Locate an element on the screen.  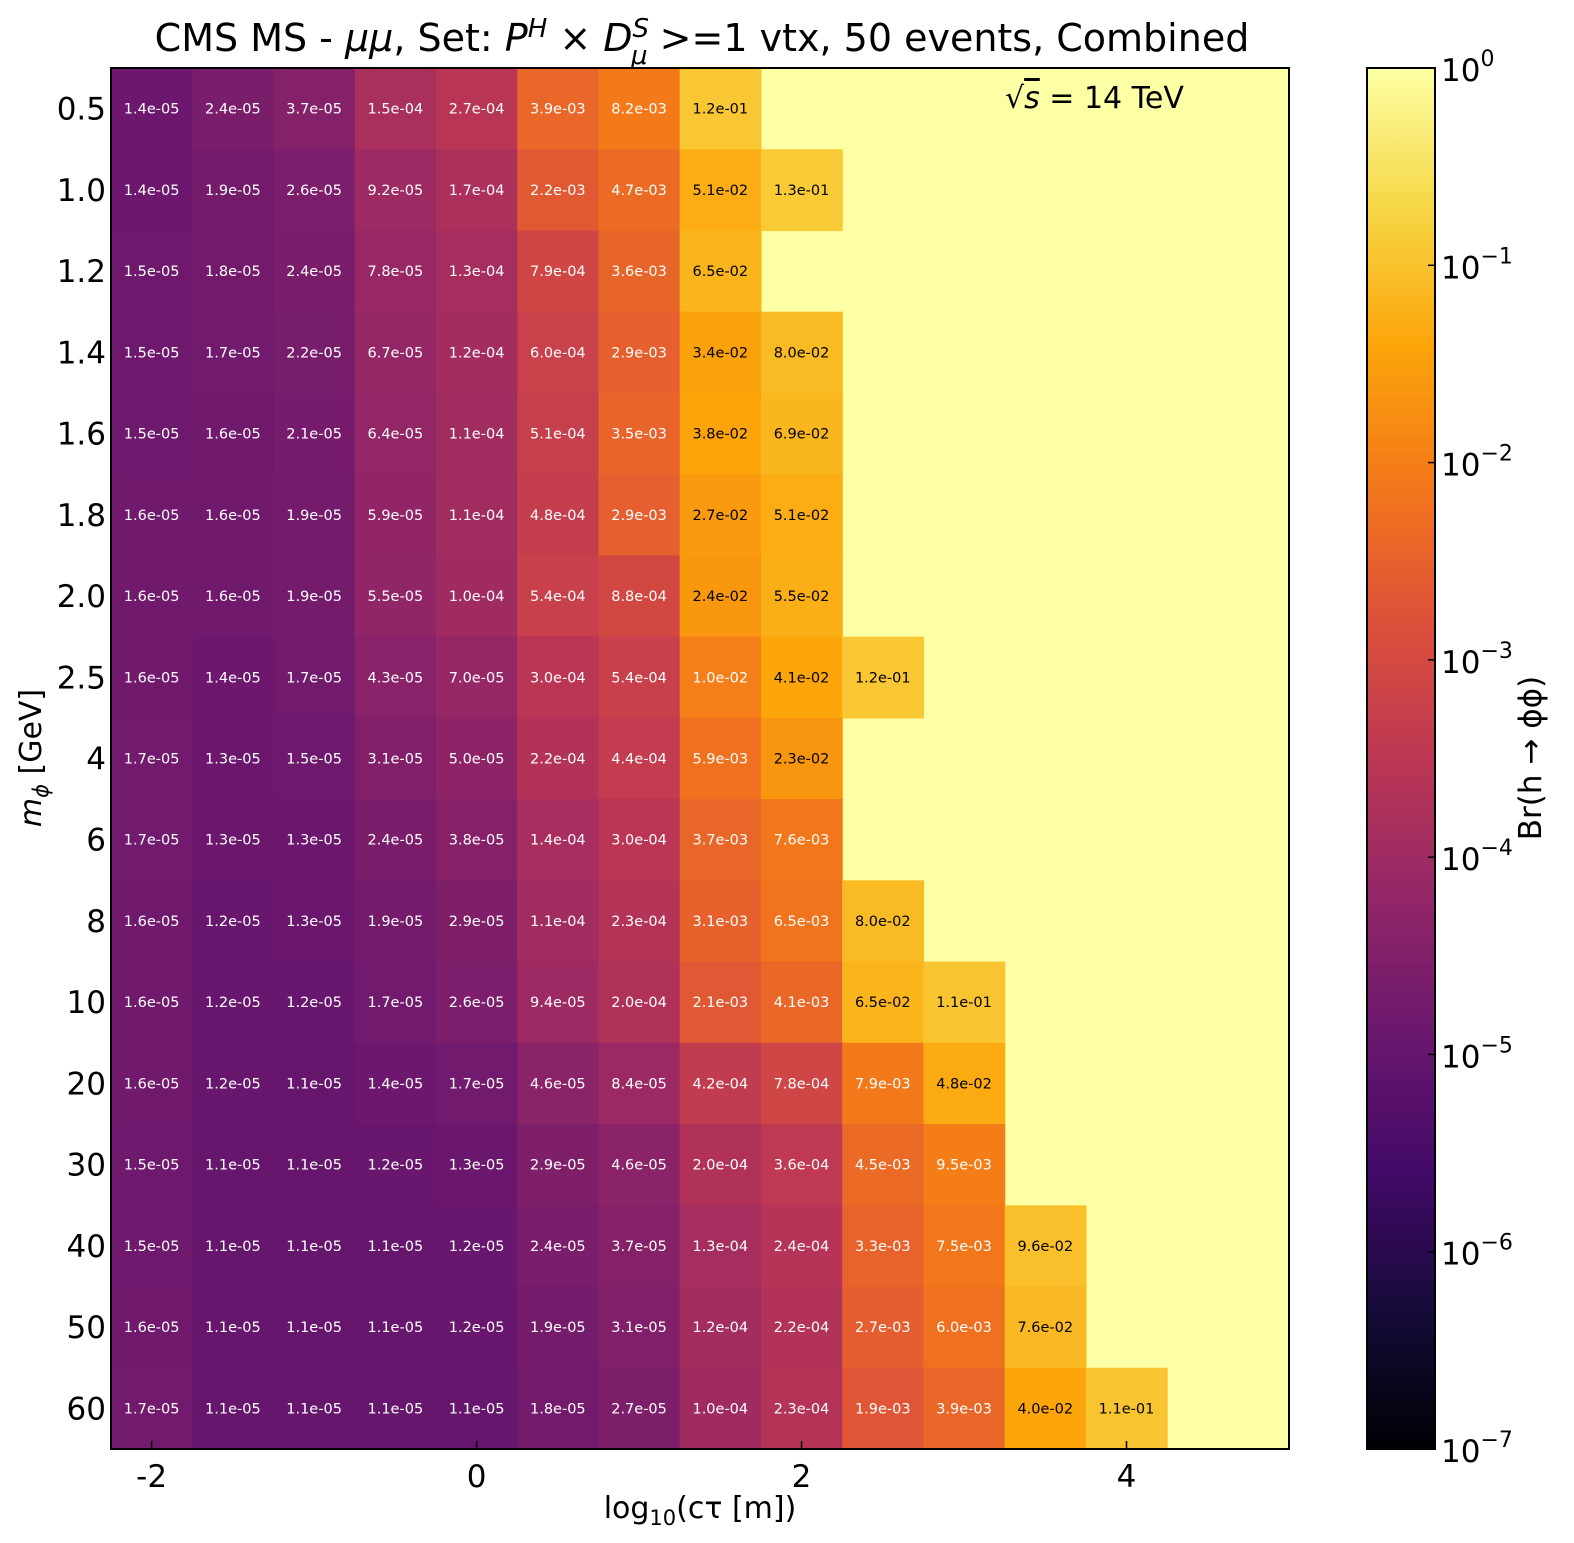
cell-value-label: 3.7e-03 is located at coordinates (720, 841).